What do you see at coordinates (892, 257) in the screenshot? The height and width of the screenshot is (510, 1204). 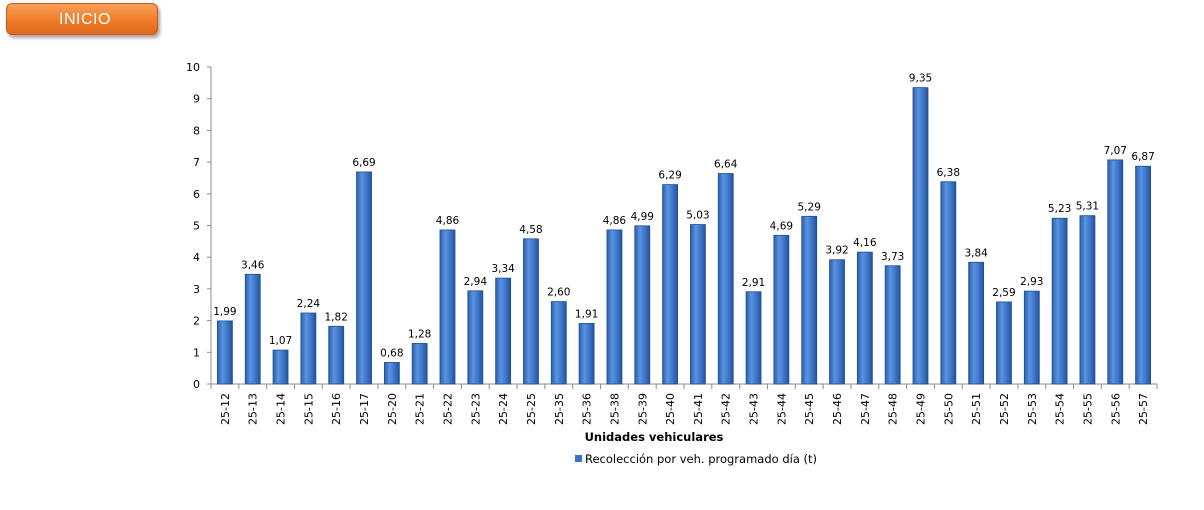 I see `data-label: 3,73` at bounding box center [892, 257].